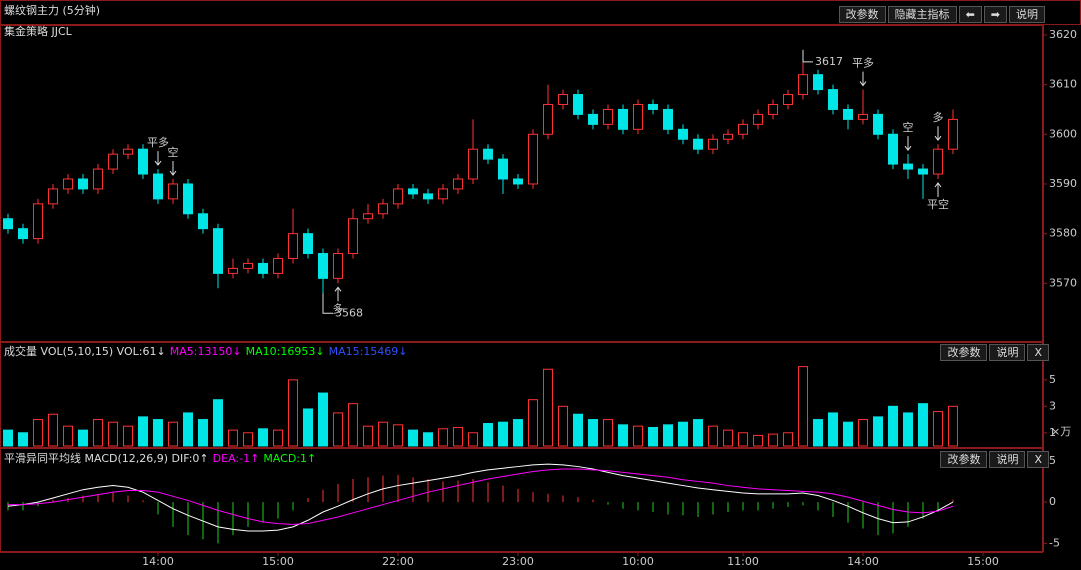 Image resolution: width=1081 pixels, height=570 pixels. Describe the element at coordinates (1063, 84) in the screenshot. I see `y-tick-label: 3610` at that location.